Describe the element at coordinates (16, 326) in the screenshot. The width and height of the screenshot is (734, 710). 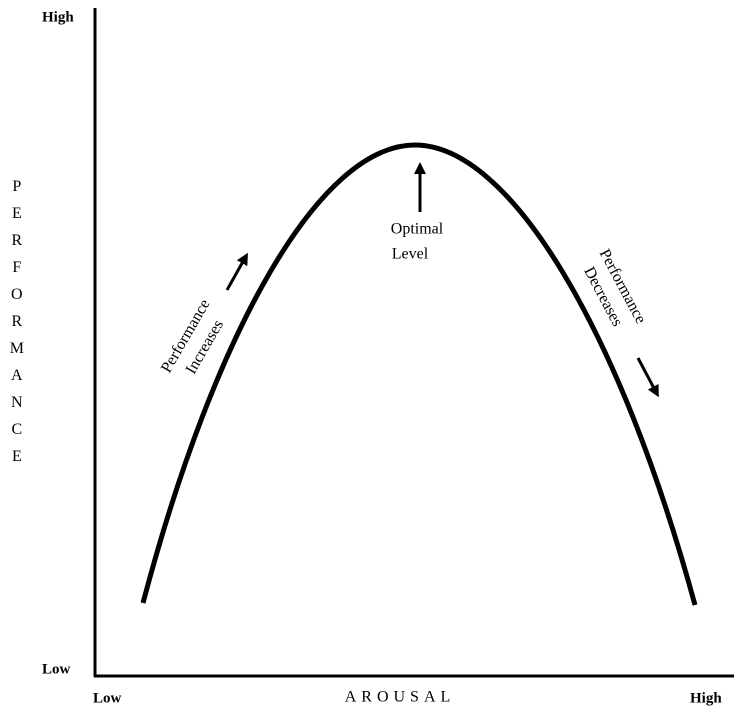
I see `y-label: PERFORMANCE` at that location.